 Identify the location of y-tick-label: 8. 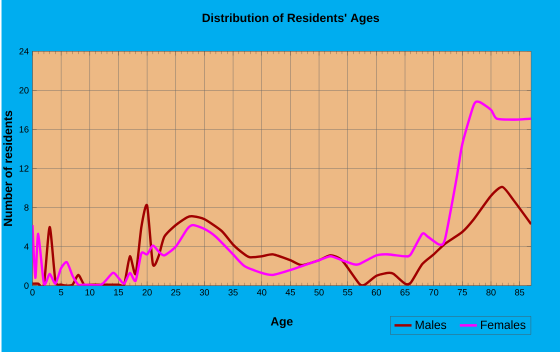
(26, 207).